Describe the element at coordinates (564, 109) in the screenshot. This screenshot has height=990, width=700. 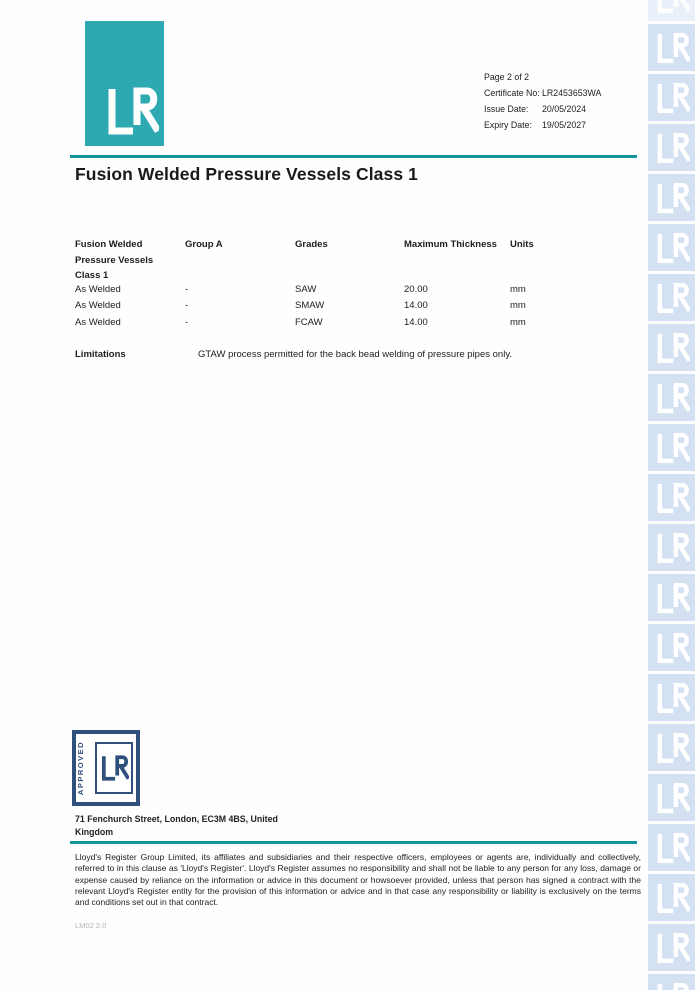
I see `issue-date-value: 20/05/2024` at that location.